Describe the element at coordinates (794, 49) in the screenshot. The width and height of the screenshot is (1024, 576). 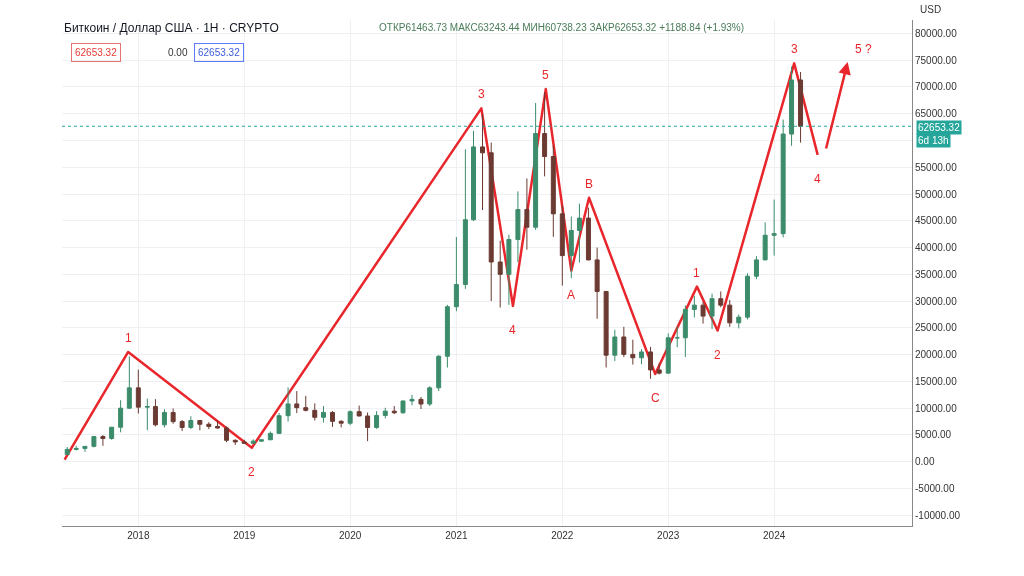
I see `annotation: 3` at that location.